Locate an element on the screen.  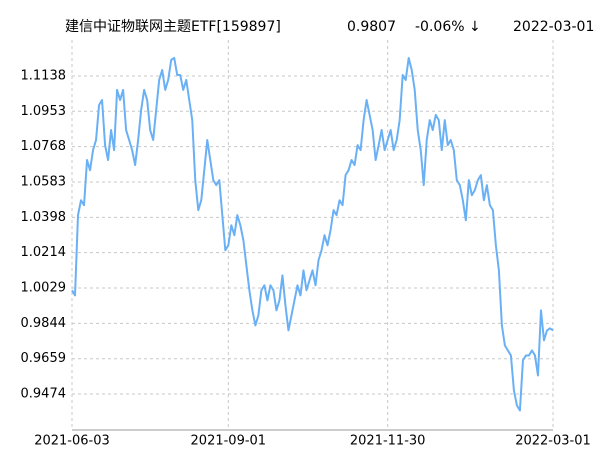
x-tick-label: 2022-03-01 is located at coordinates (553, 441).